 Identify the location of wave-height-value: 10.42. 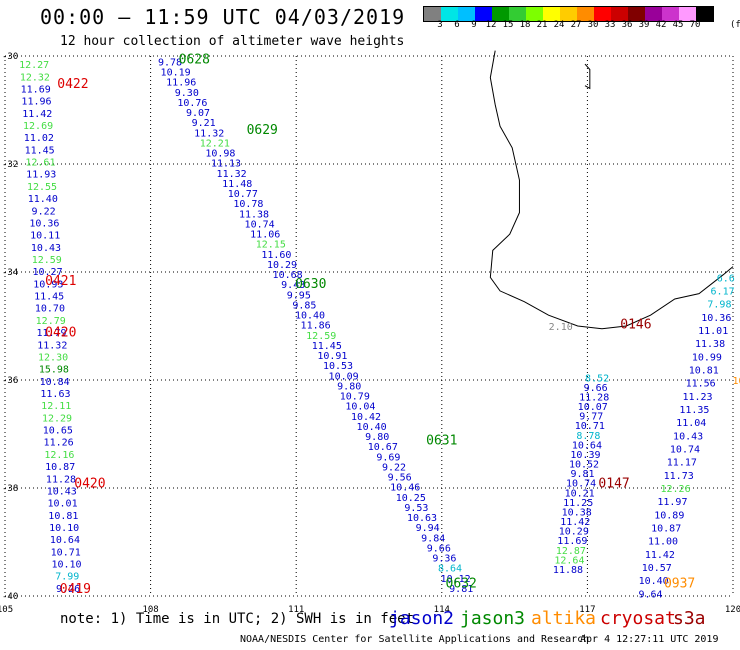
(366, 417).